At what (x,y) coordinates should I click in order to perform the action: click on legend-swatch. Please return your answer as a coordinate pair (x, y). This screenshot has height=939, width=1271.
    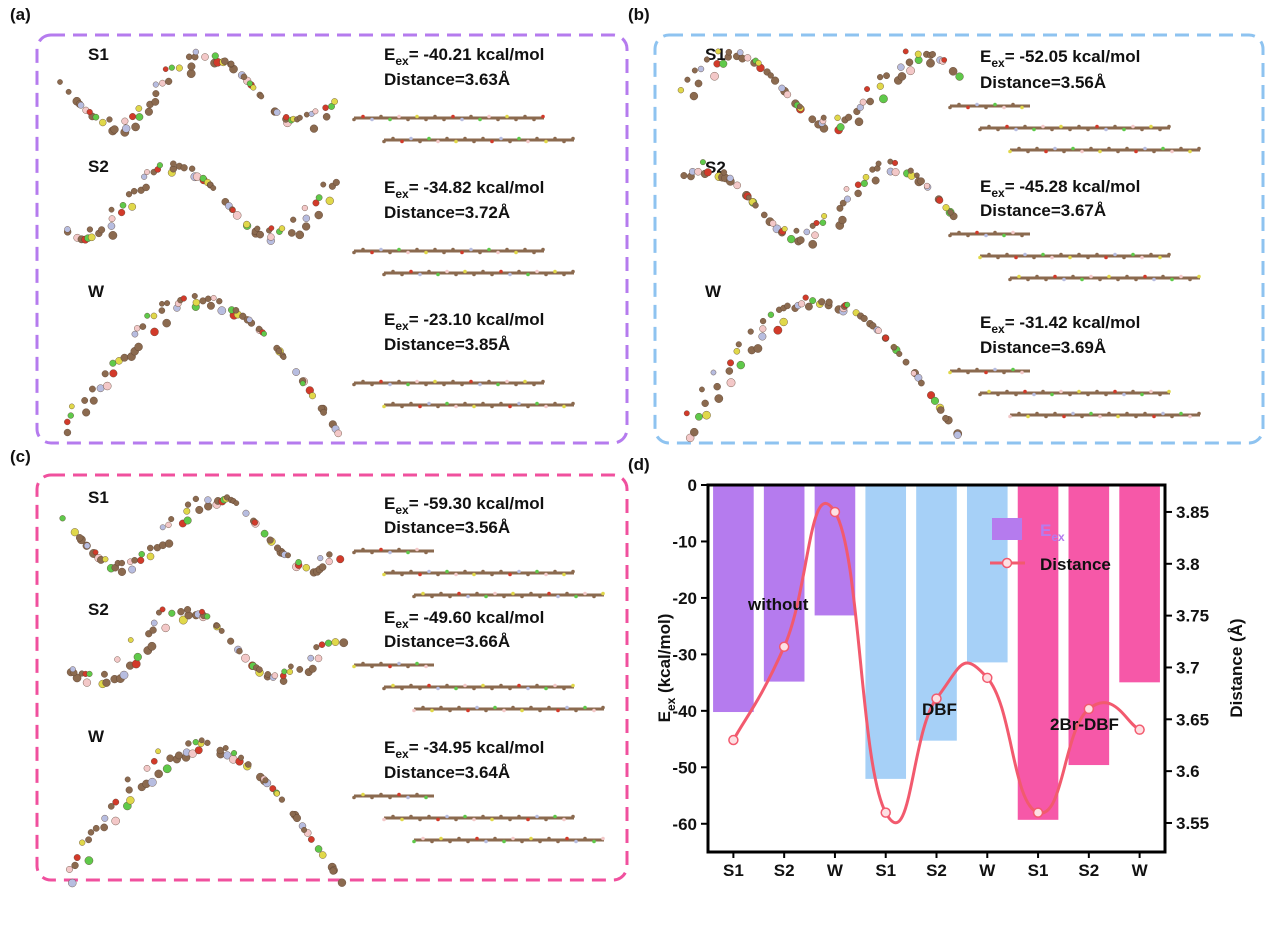
    Looking at the image, I should click on (1007, 529).